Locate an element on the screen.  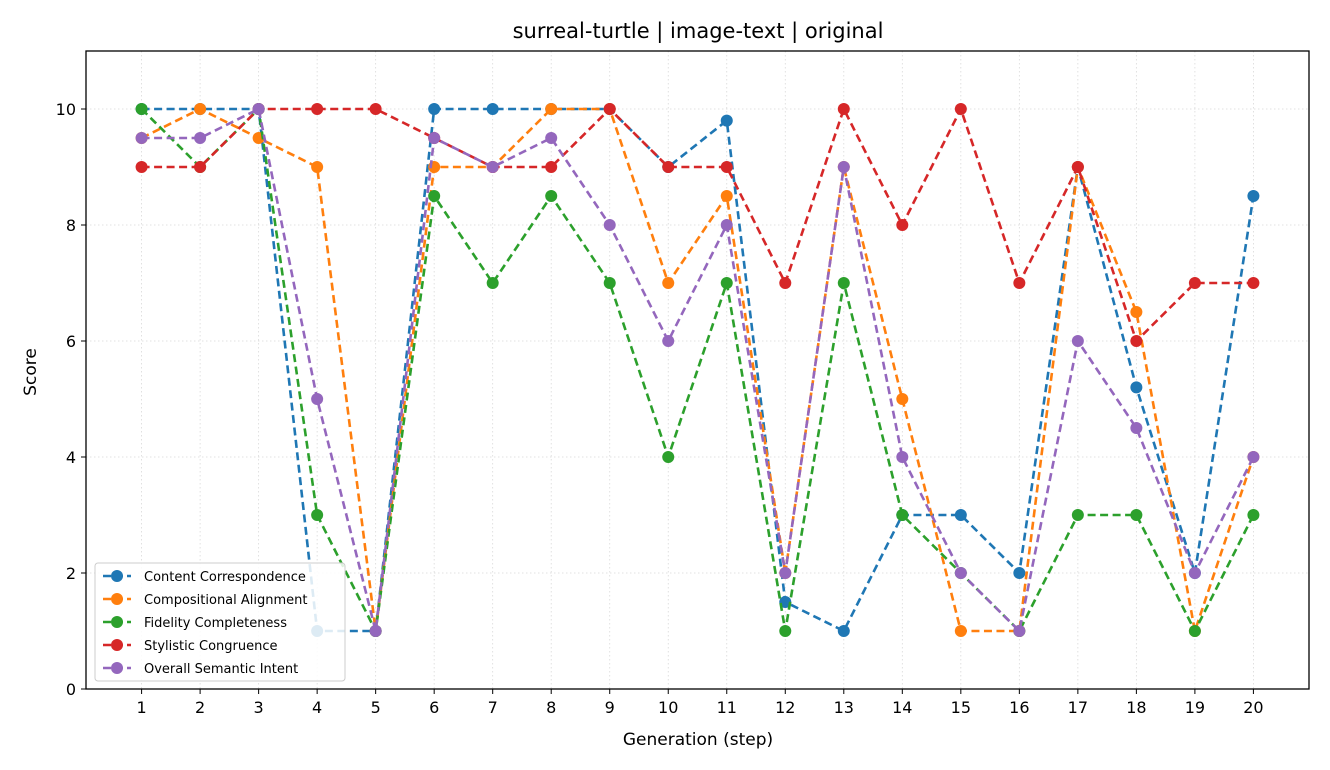
x-tick-label: 20 is located at coordinates (1253, 707).